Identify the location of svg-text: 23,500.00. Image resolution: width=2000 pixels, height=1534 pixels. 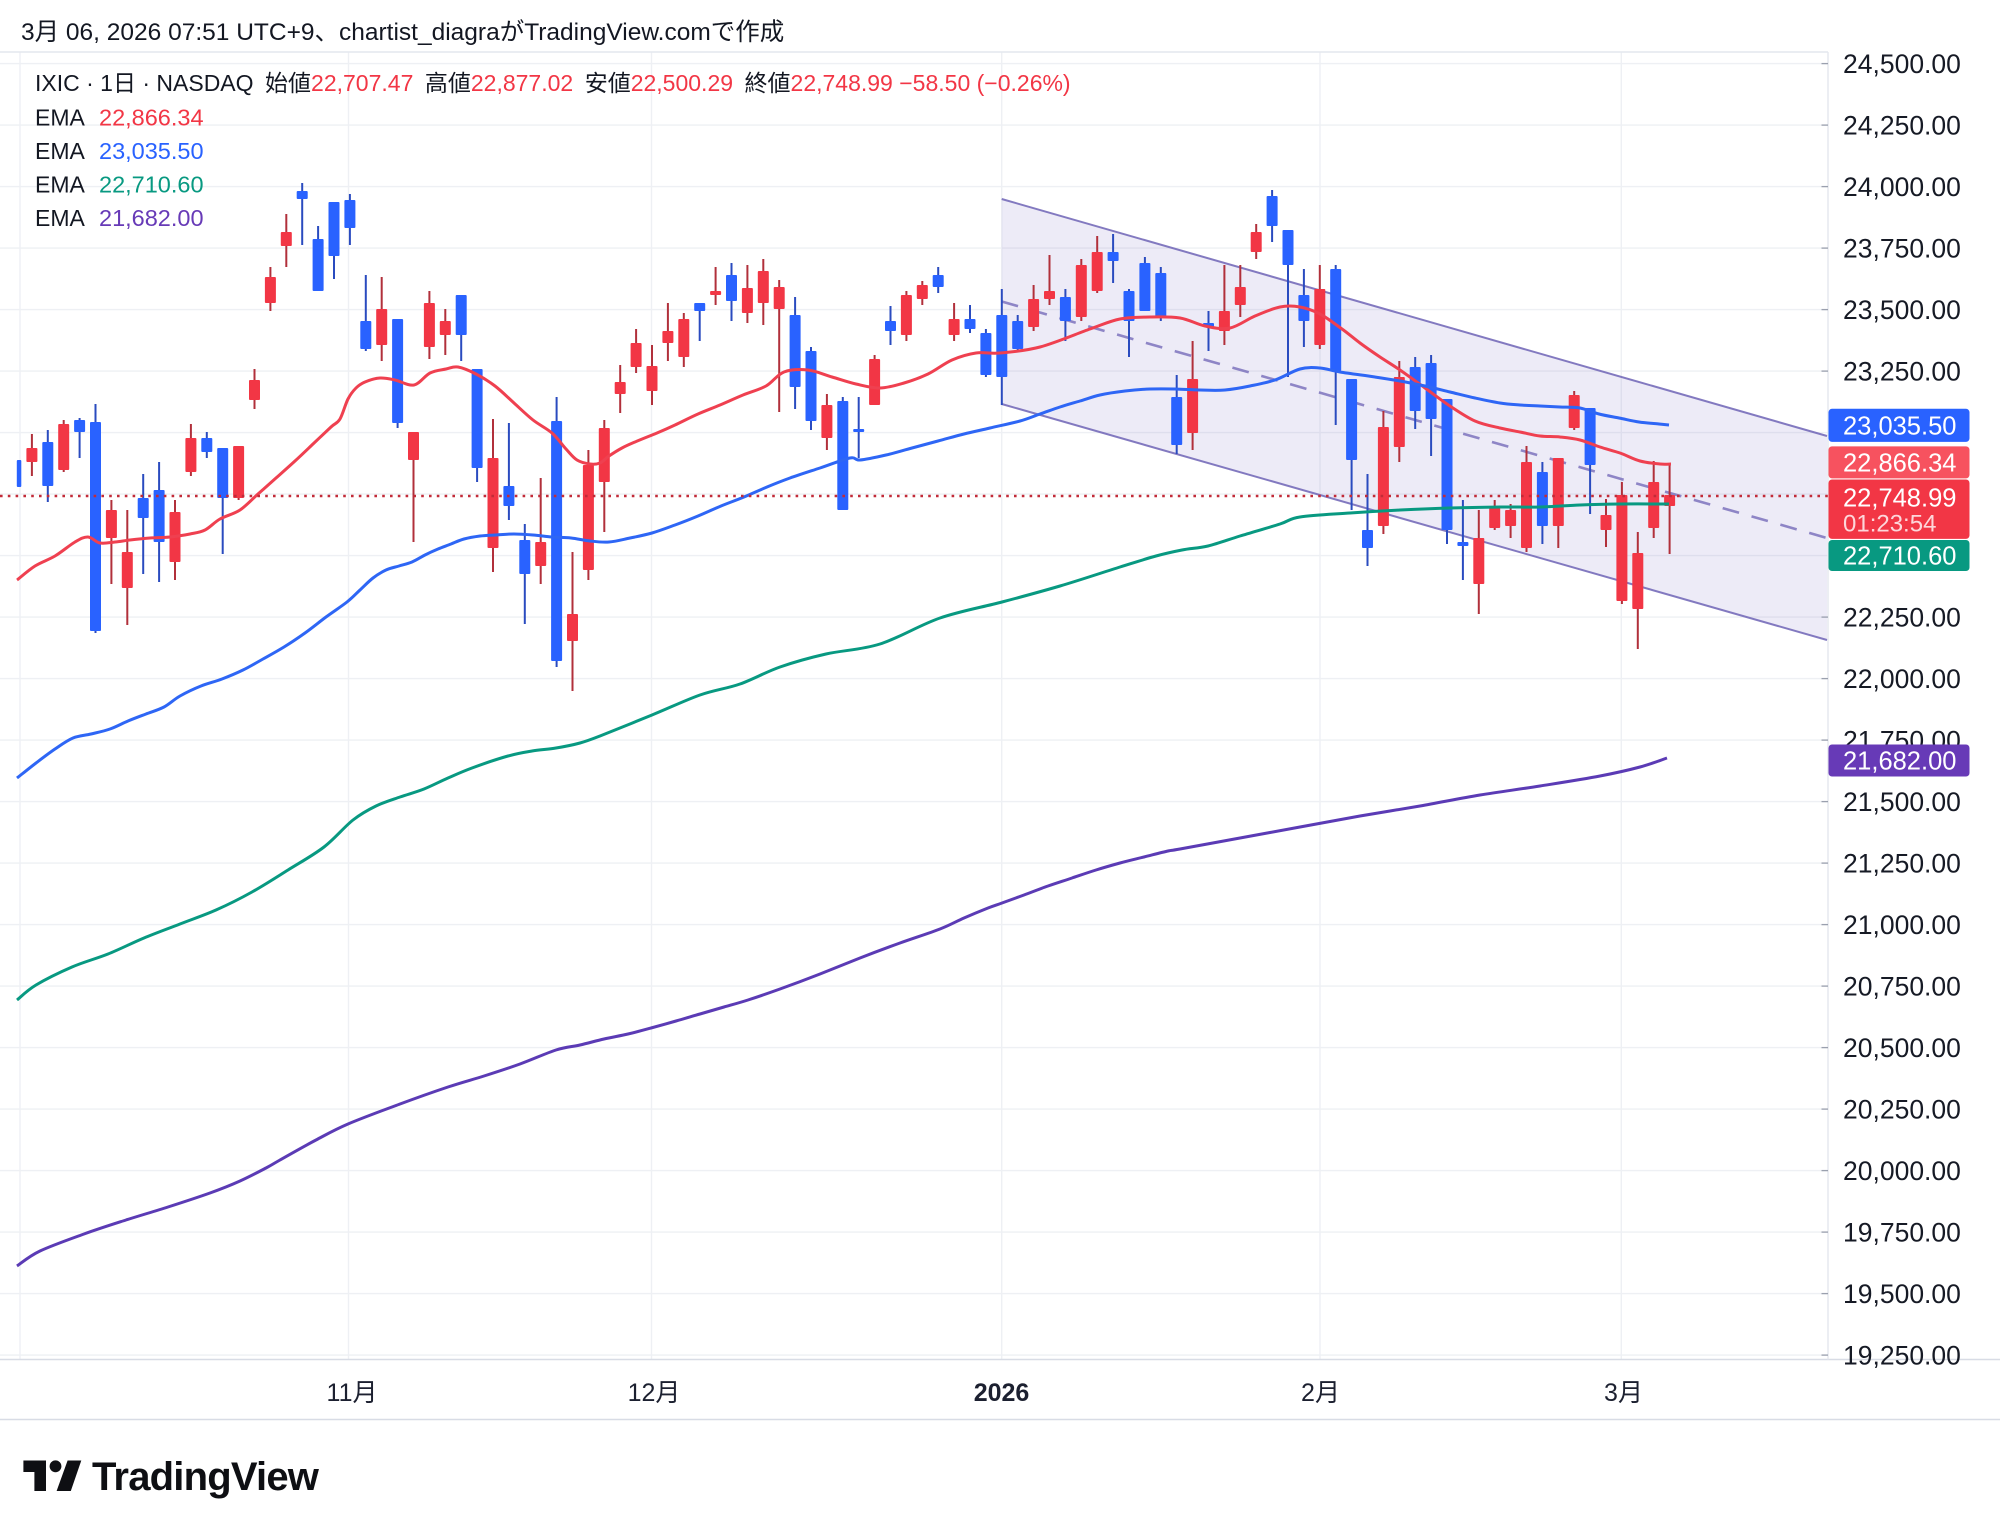
(1902, 310).